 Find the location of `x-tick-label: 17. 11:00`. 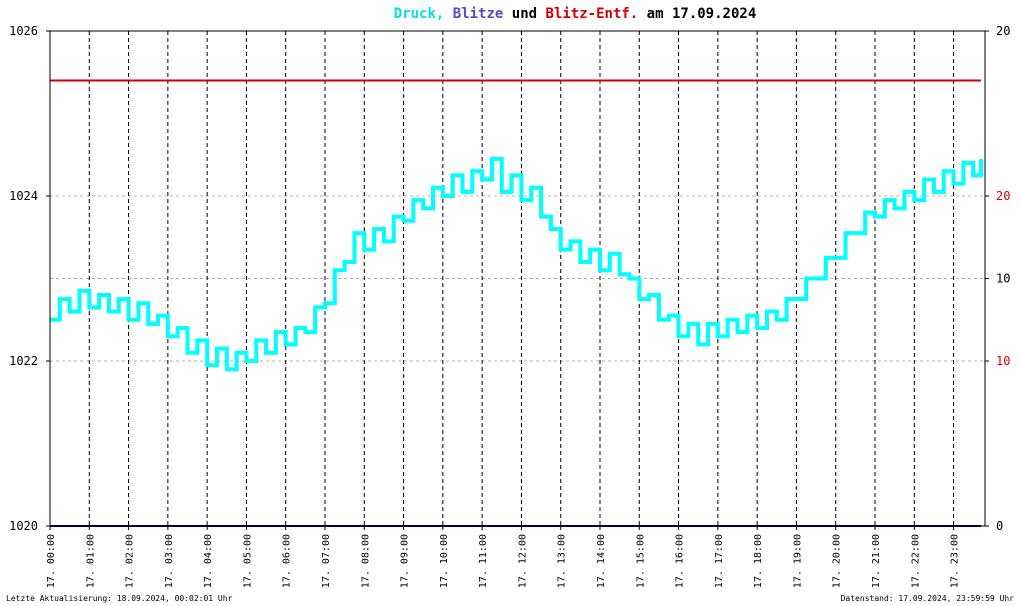

x-tick-label: 17. 11:00 is located at coordinates (483, 561).